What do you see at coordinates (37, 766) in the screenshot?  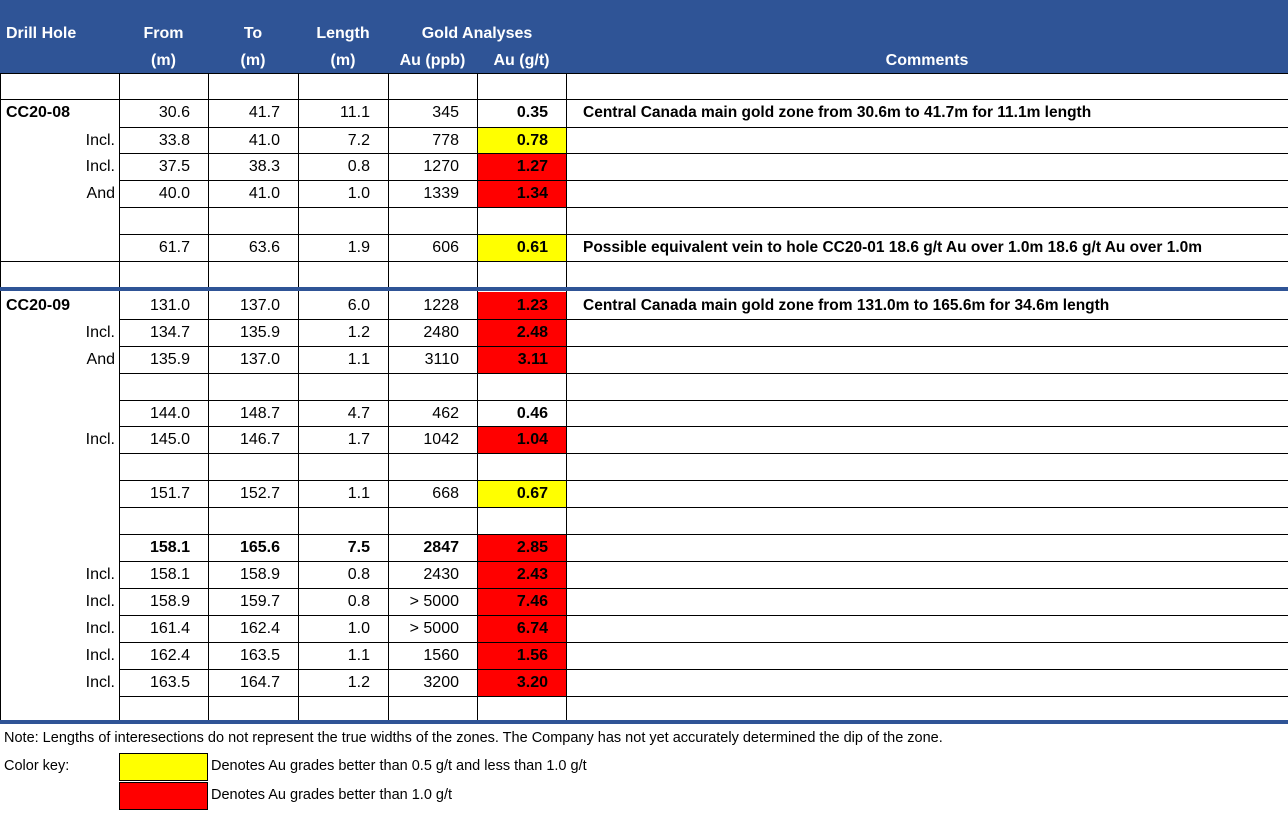 I see `color-key-label: Color key:` at bounding box center [37, 766].